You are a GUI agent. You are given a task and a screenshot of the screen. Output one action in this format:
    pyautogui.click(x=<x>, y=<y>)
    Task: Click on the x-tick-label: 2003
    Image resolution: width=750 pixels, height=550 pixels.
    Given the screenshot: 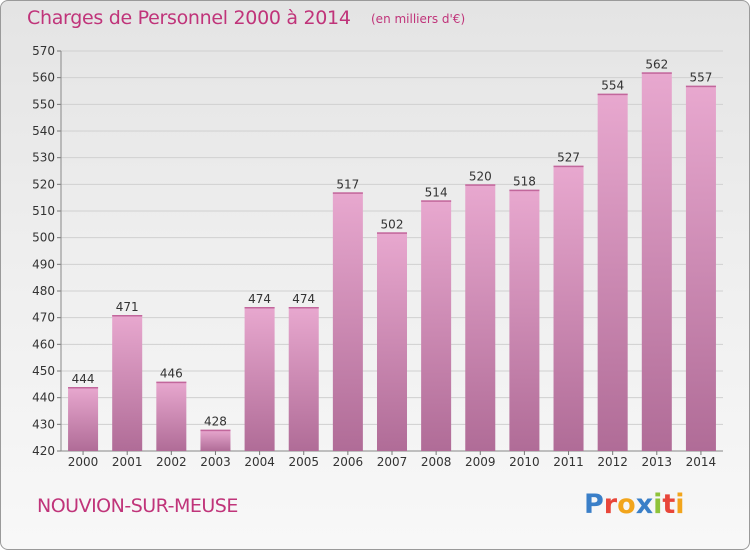 What is the action you would take?
    pyautogui.click(x=215, y=462)
    